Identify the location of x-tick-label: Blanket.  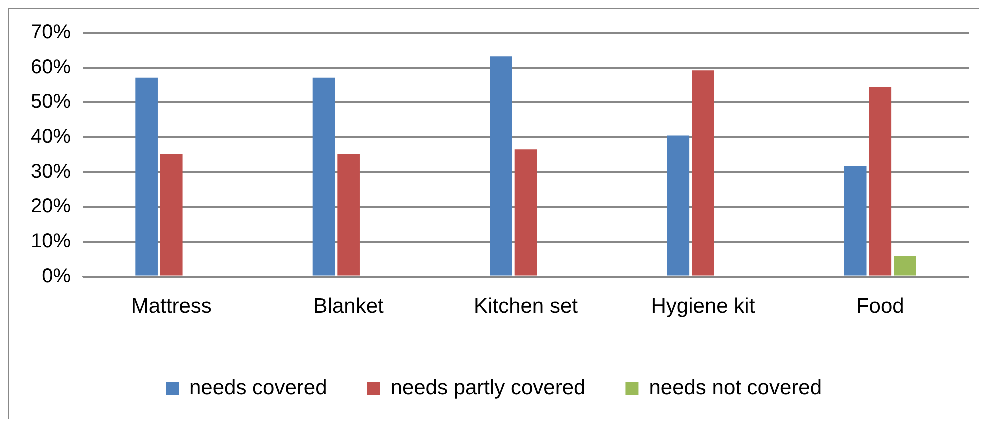
(349, 306).